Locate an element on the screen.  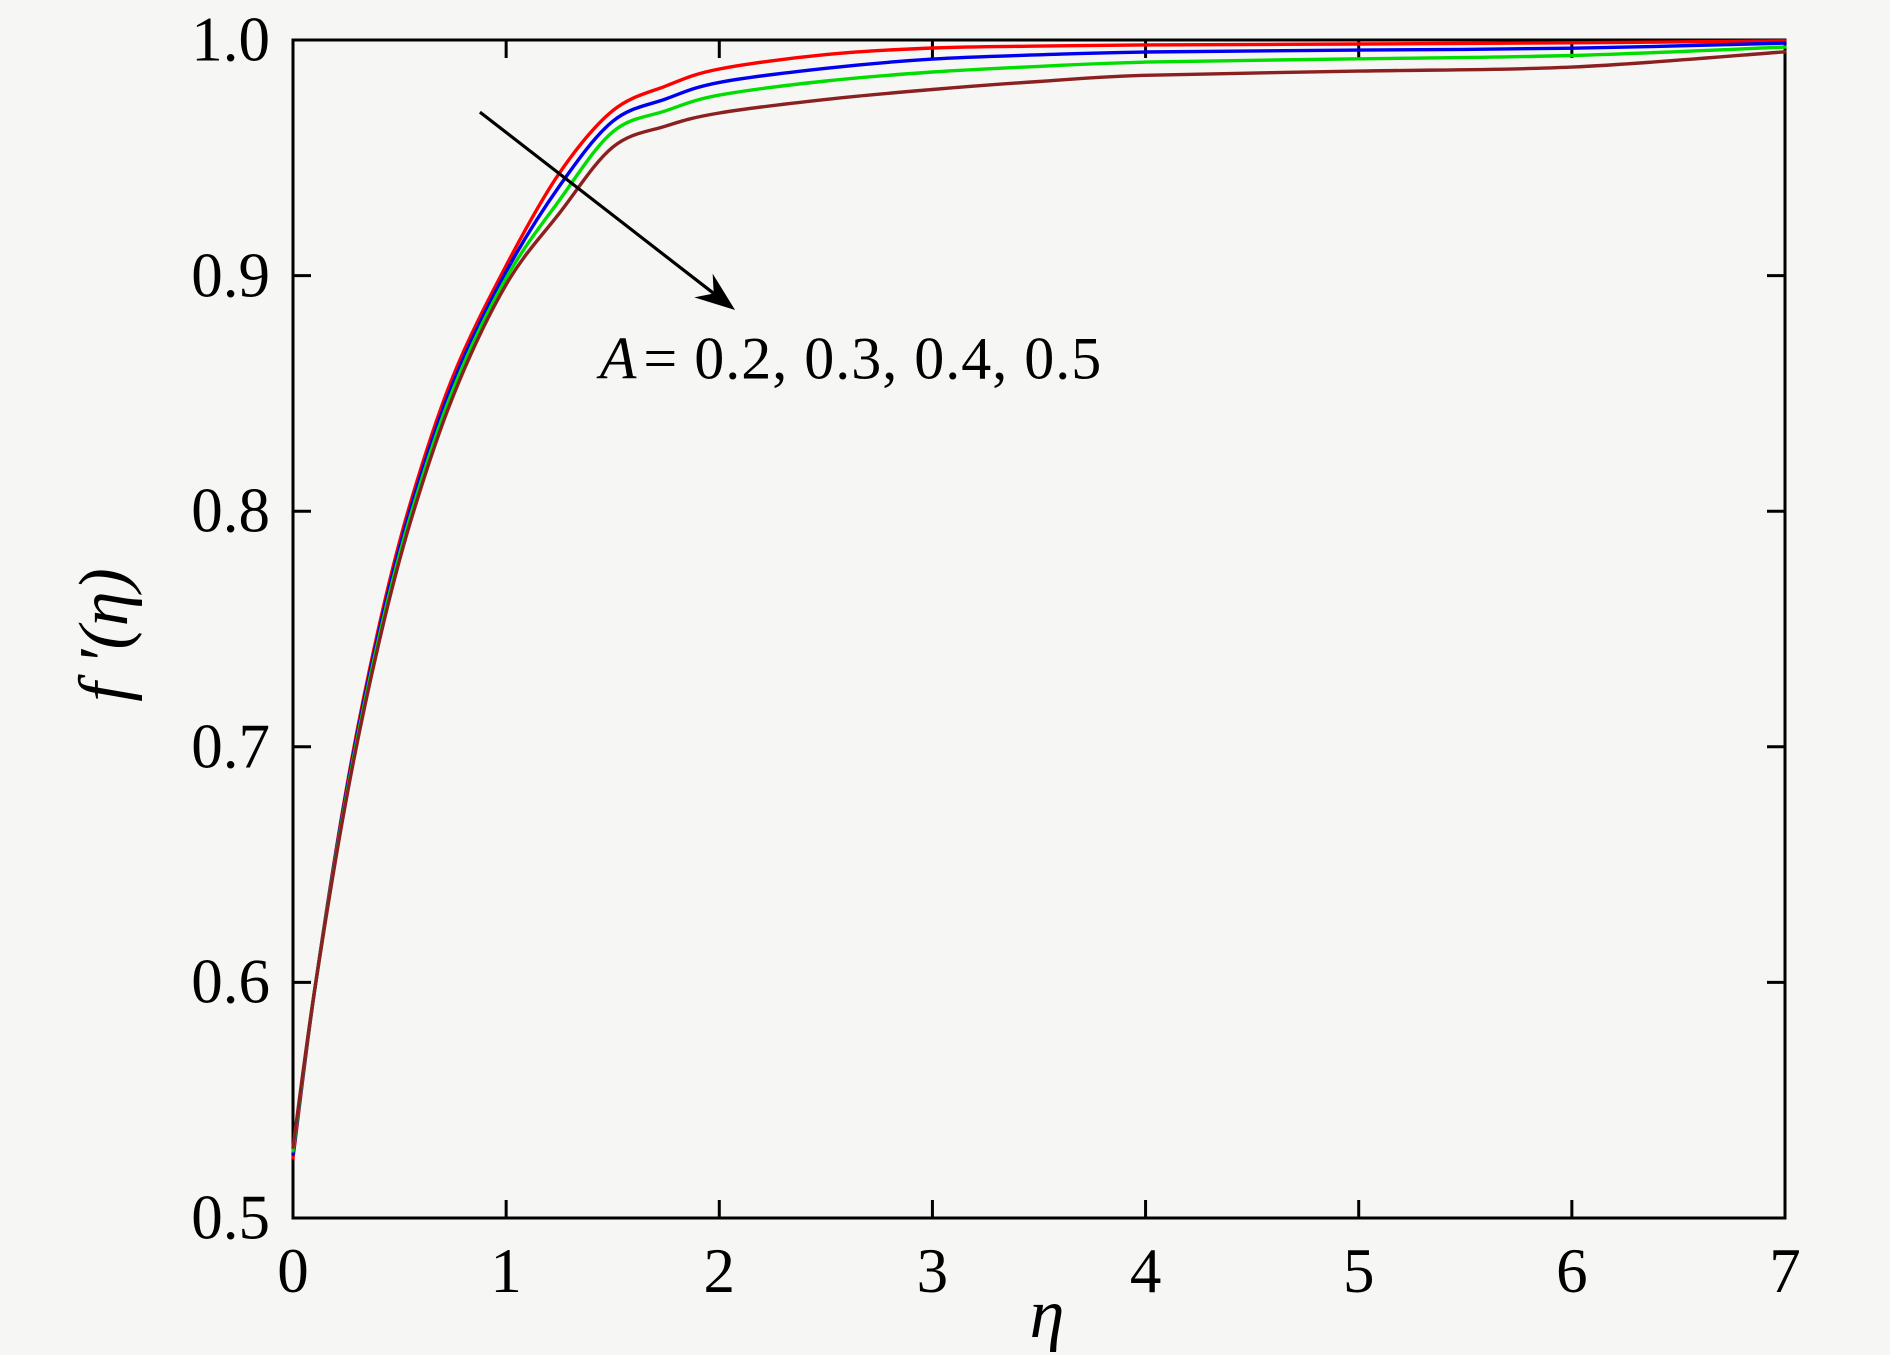
series-annotation: A = 0.2, 0.3, 0.4, 0.5 is located at coordinates (851, 359).